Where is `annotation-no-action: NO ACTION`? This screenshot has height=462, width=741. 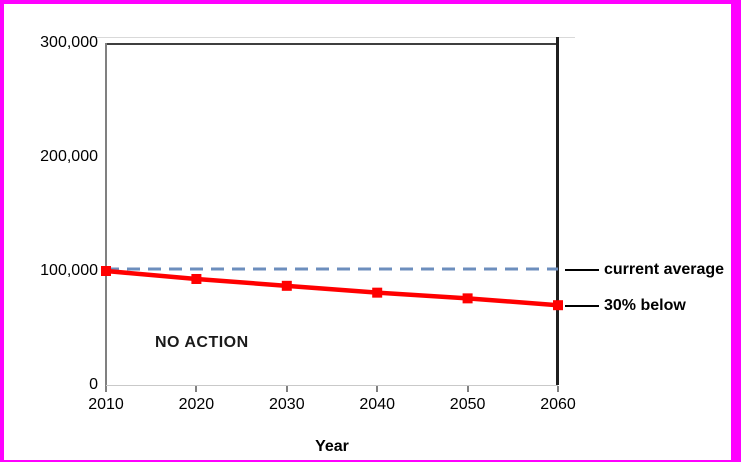
annotation-no-action: NO ACTION is located at coordinates (202, 342).